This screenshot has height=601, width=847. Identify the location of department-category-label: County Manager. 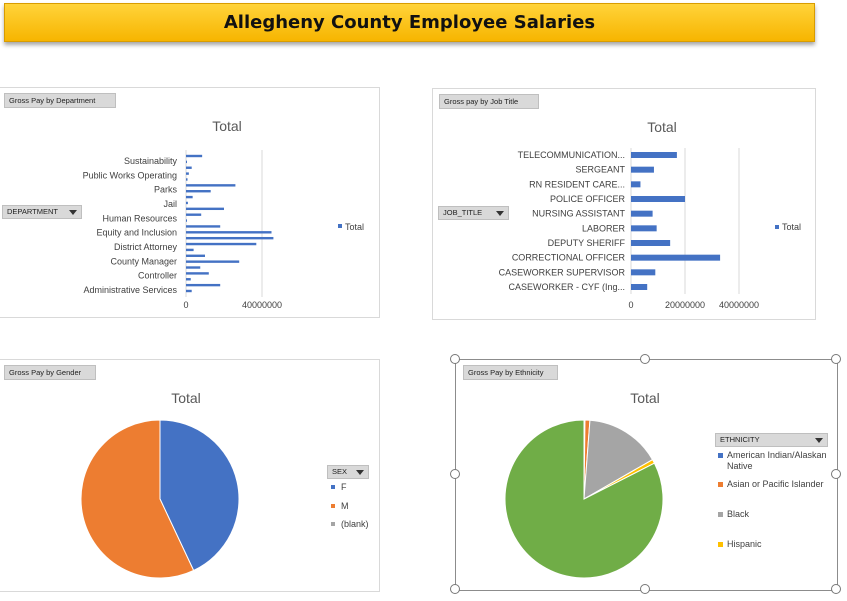
(143, 261).